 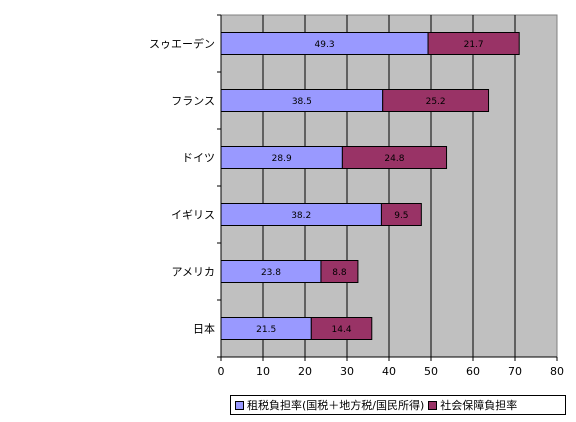 What do you see at coordinates (473, 371) in the screenshot?
I see `x-tick-label: 60` at bounding box center [473, 371].